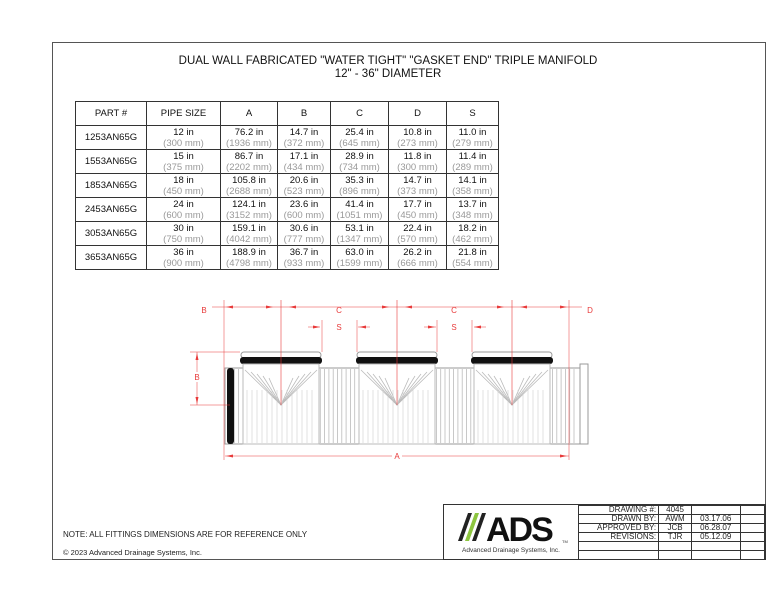 The width and height of the screenshot is (776, 600). I want to click on inch-value: 26.2 in, so click(417, 252).